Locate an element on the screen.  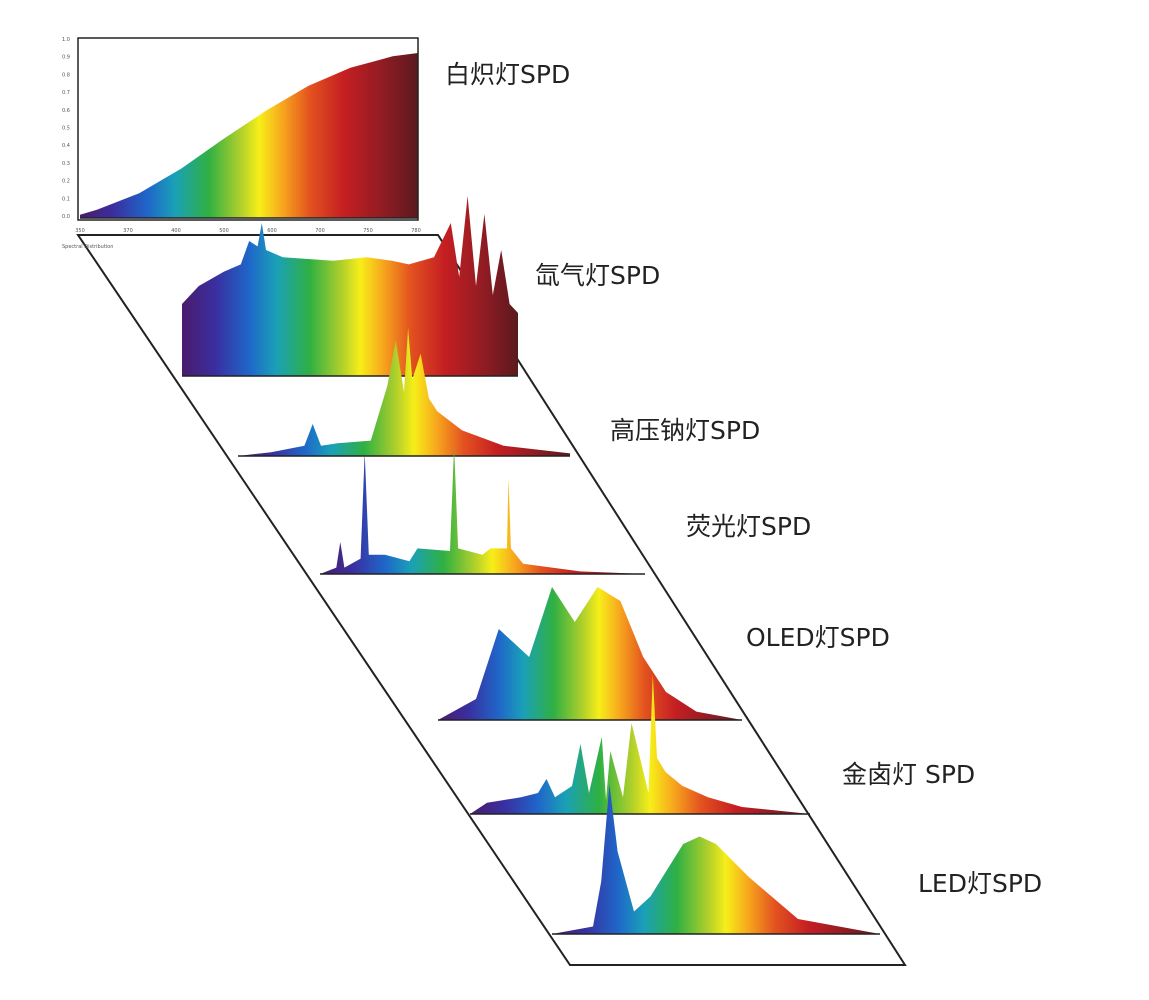
incandescent-footnote: Spectral Distribution is located at coordinates (87, 247).